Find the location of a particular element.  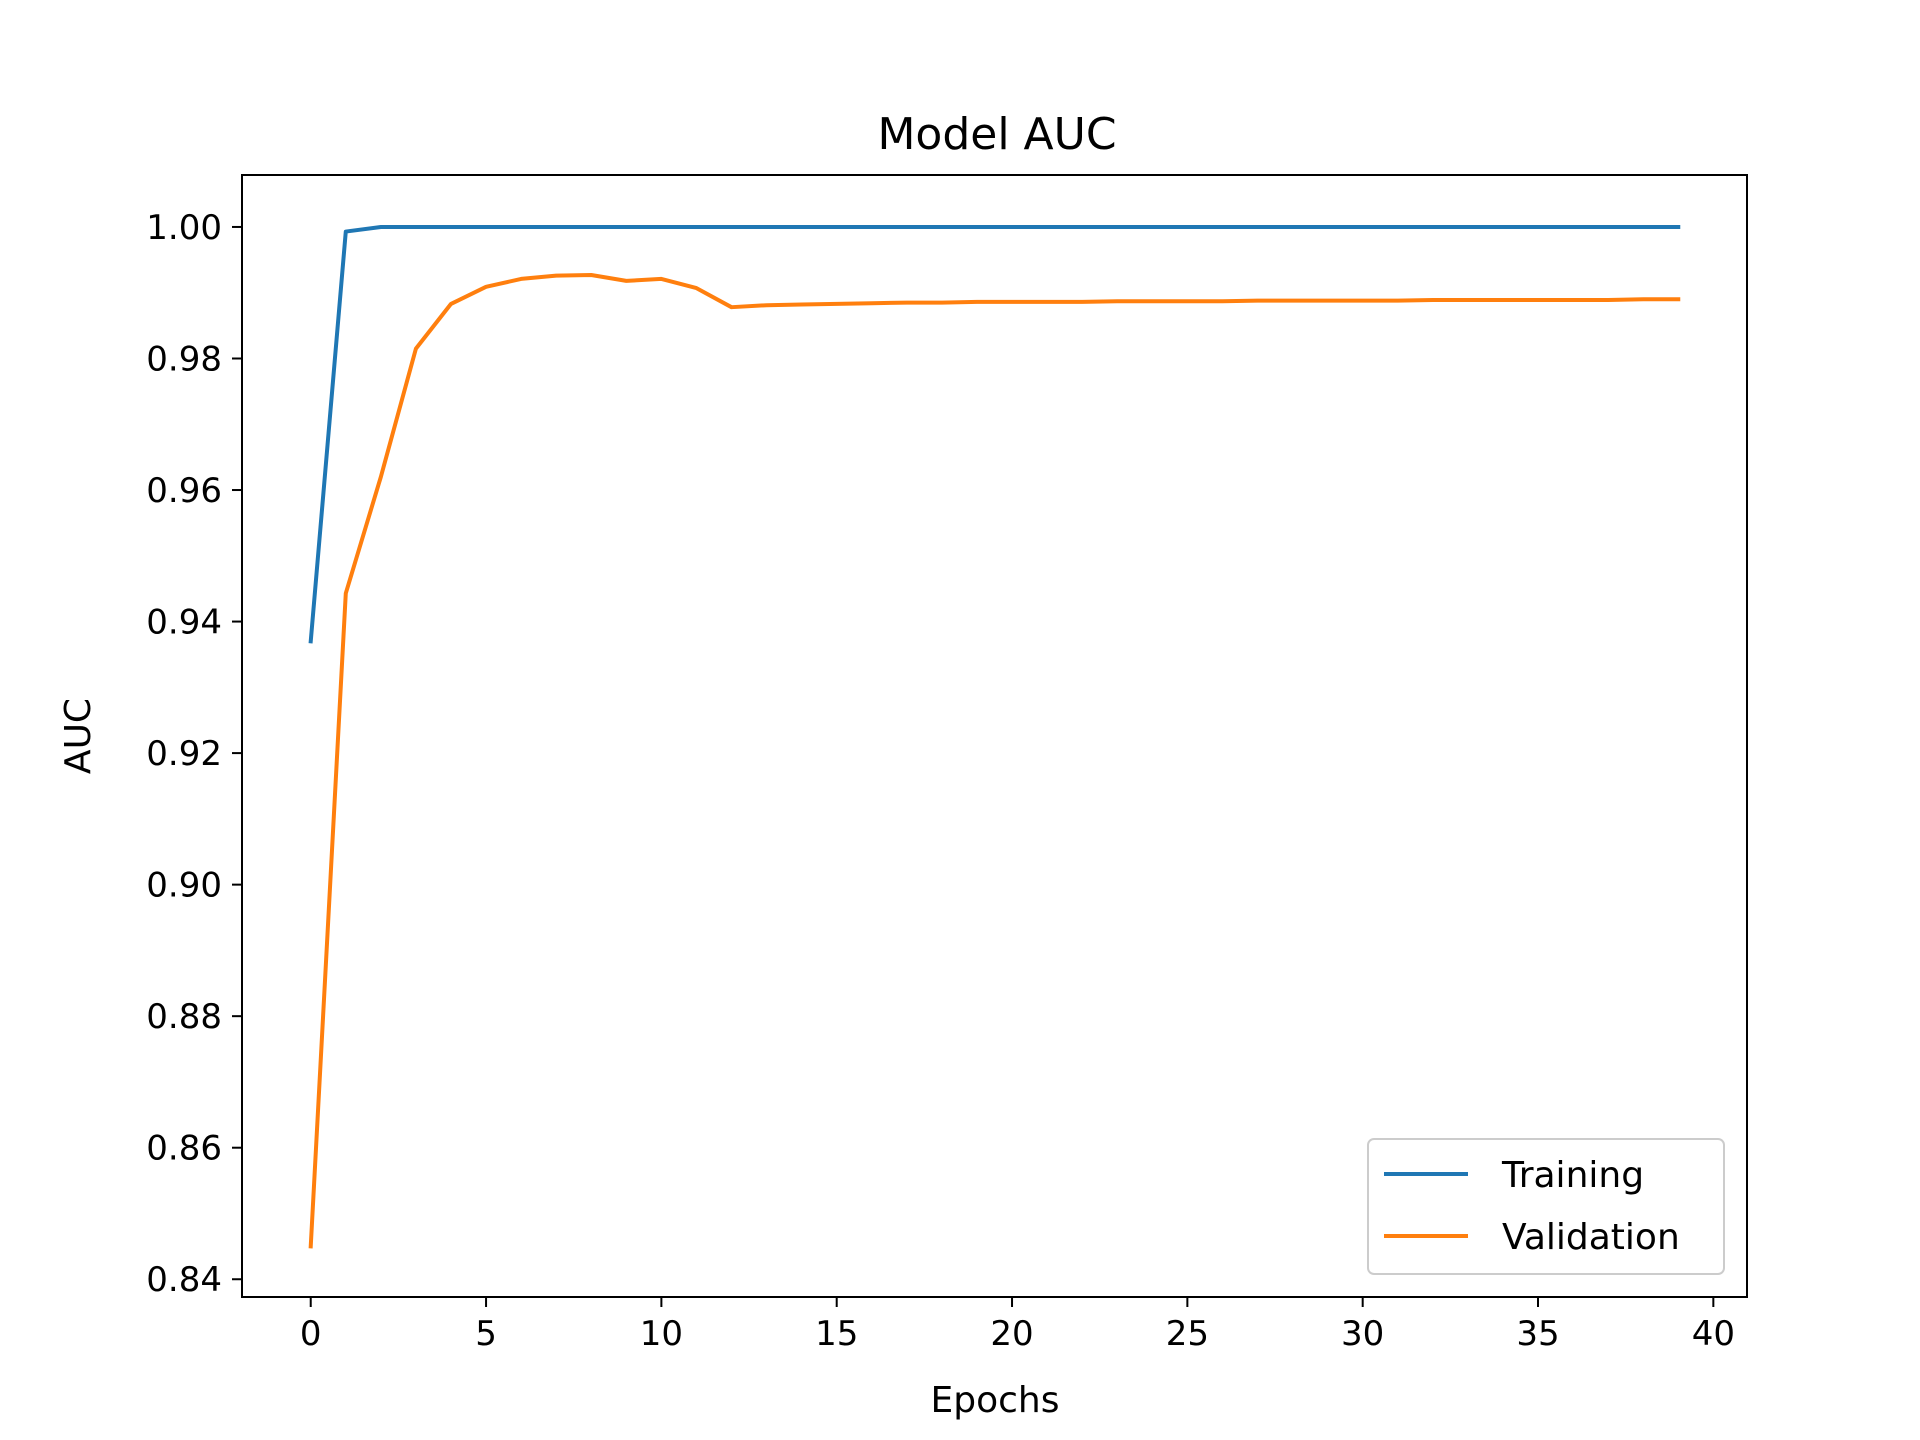

y-tick-label: 0.96 is located at coordinates (184, 491).